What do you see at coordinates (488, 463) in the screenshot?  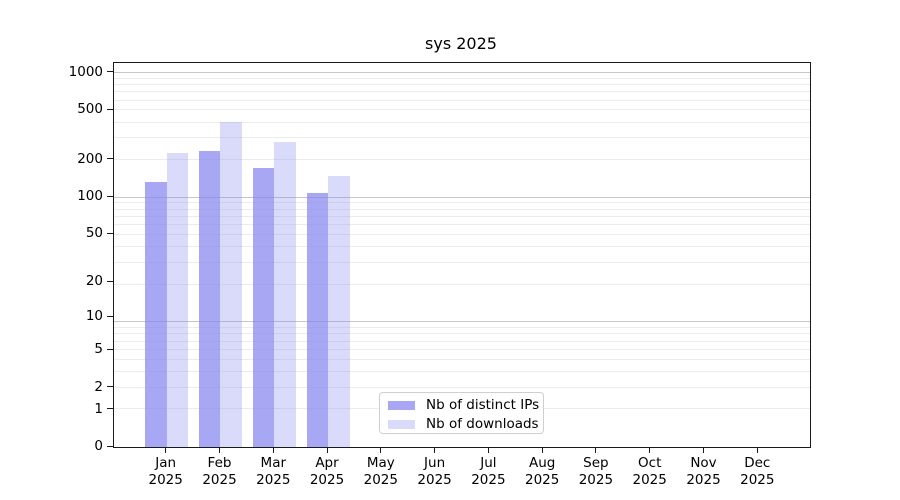 I see `x-tick-label-month: Jul` at bounding box center [488, 463].